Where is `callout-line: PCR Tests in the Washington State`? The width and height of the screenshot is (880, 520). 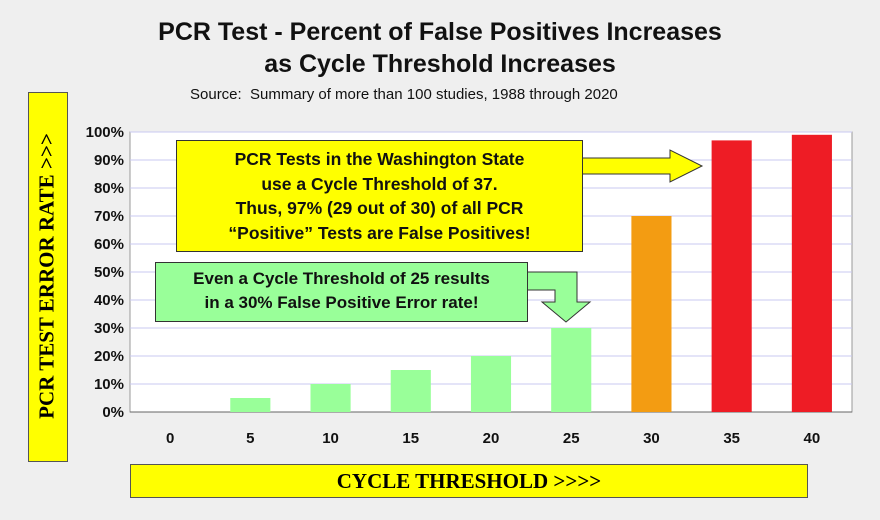
callout-line: PCR Tests in the Washington State is located at coordinates (379, 159).